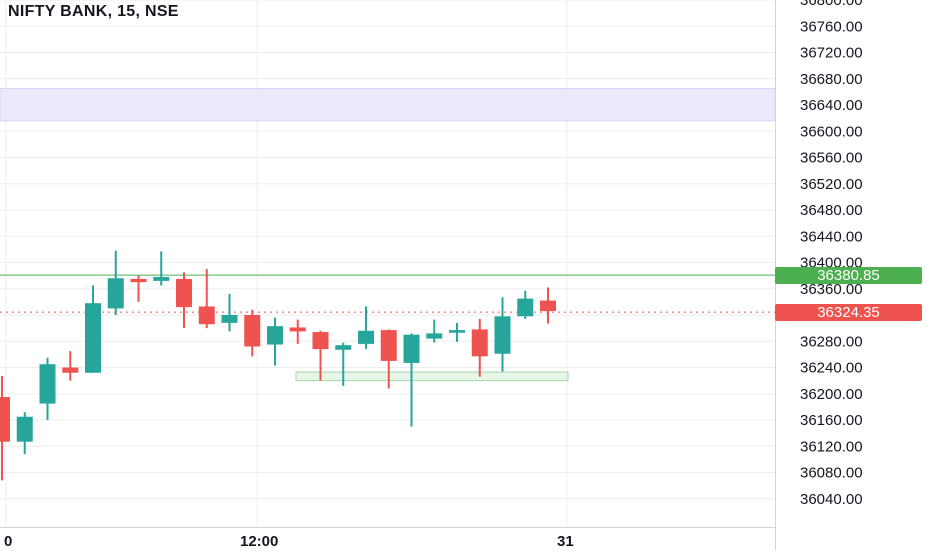  I want to click on y-tick-label: 36520.00, so click(831, 184).